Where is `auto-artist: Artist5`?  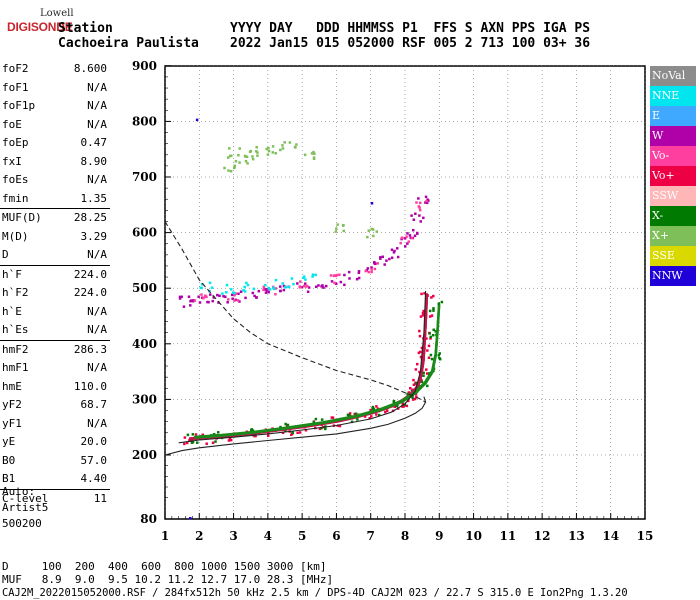 auto-artist: Artist5 is located at coordinates (25, 507).